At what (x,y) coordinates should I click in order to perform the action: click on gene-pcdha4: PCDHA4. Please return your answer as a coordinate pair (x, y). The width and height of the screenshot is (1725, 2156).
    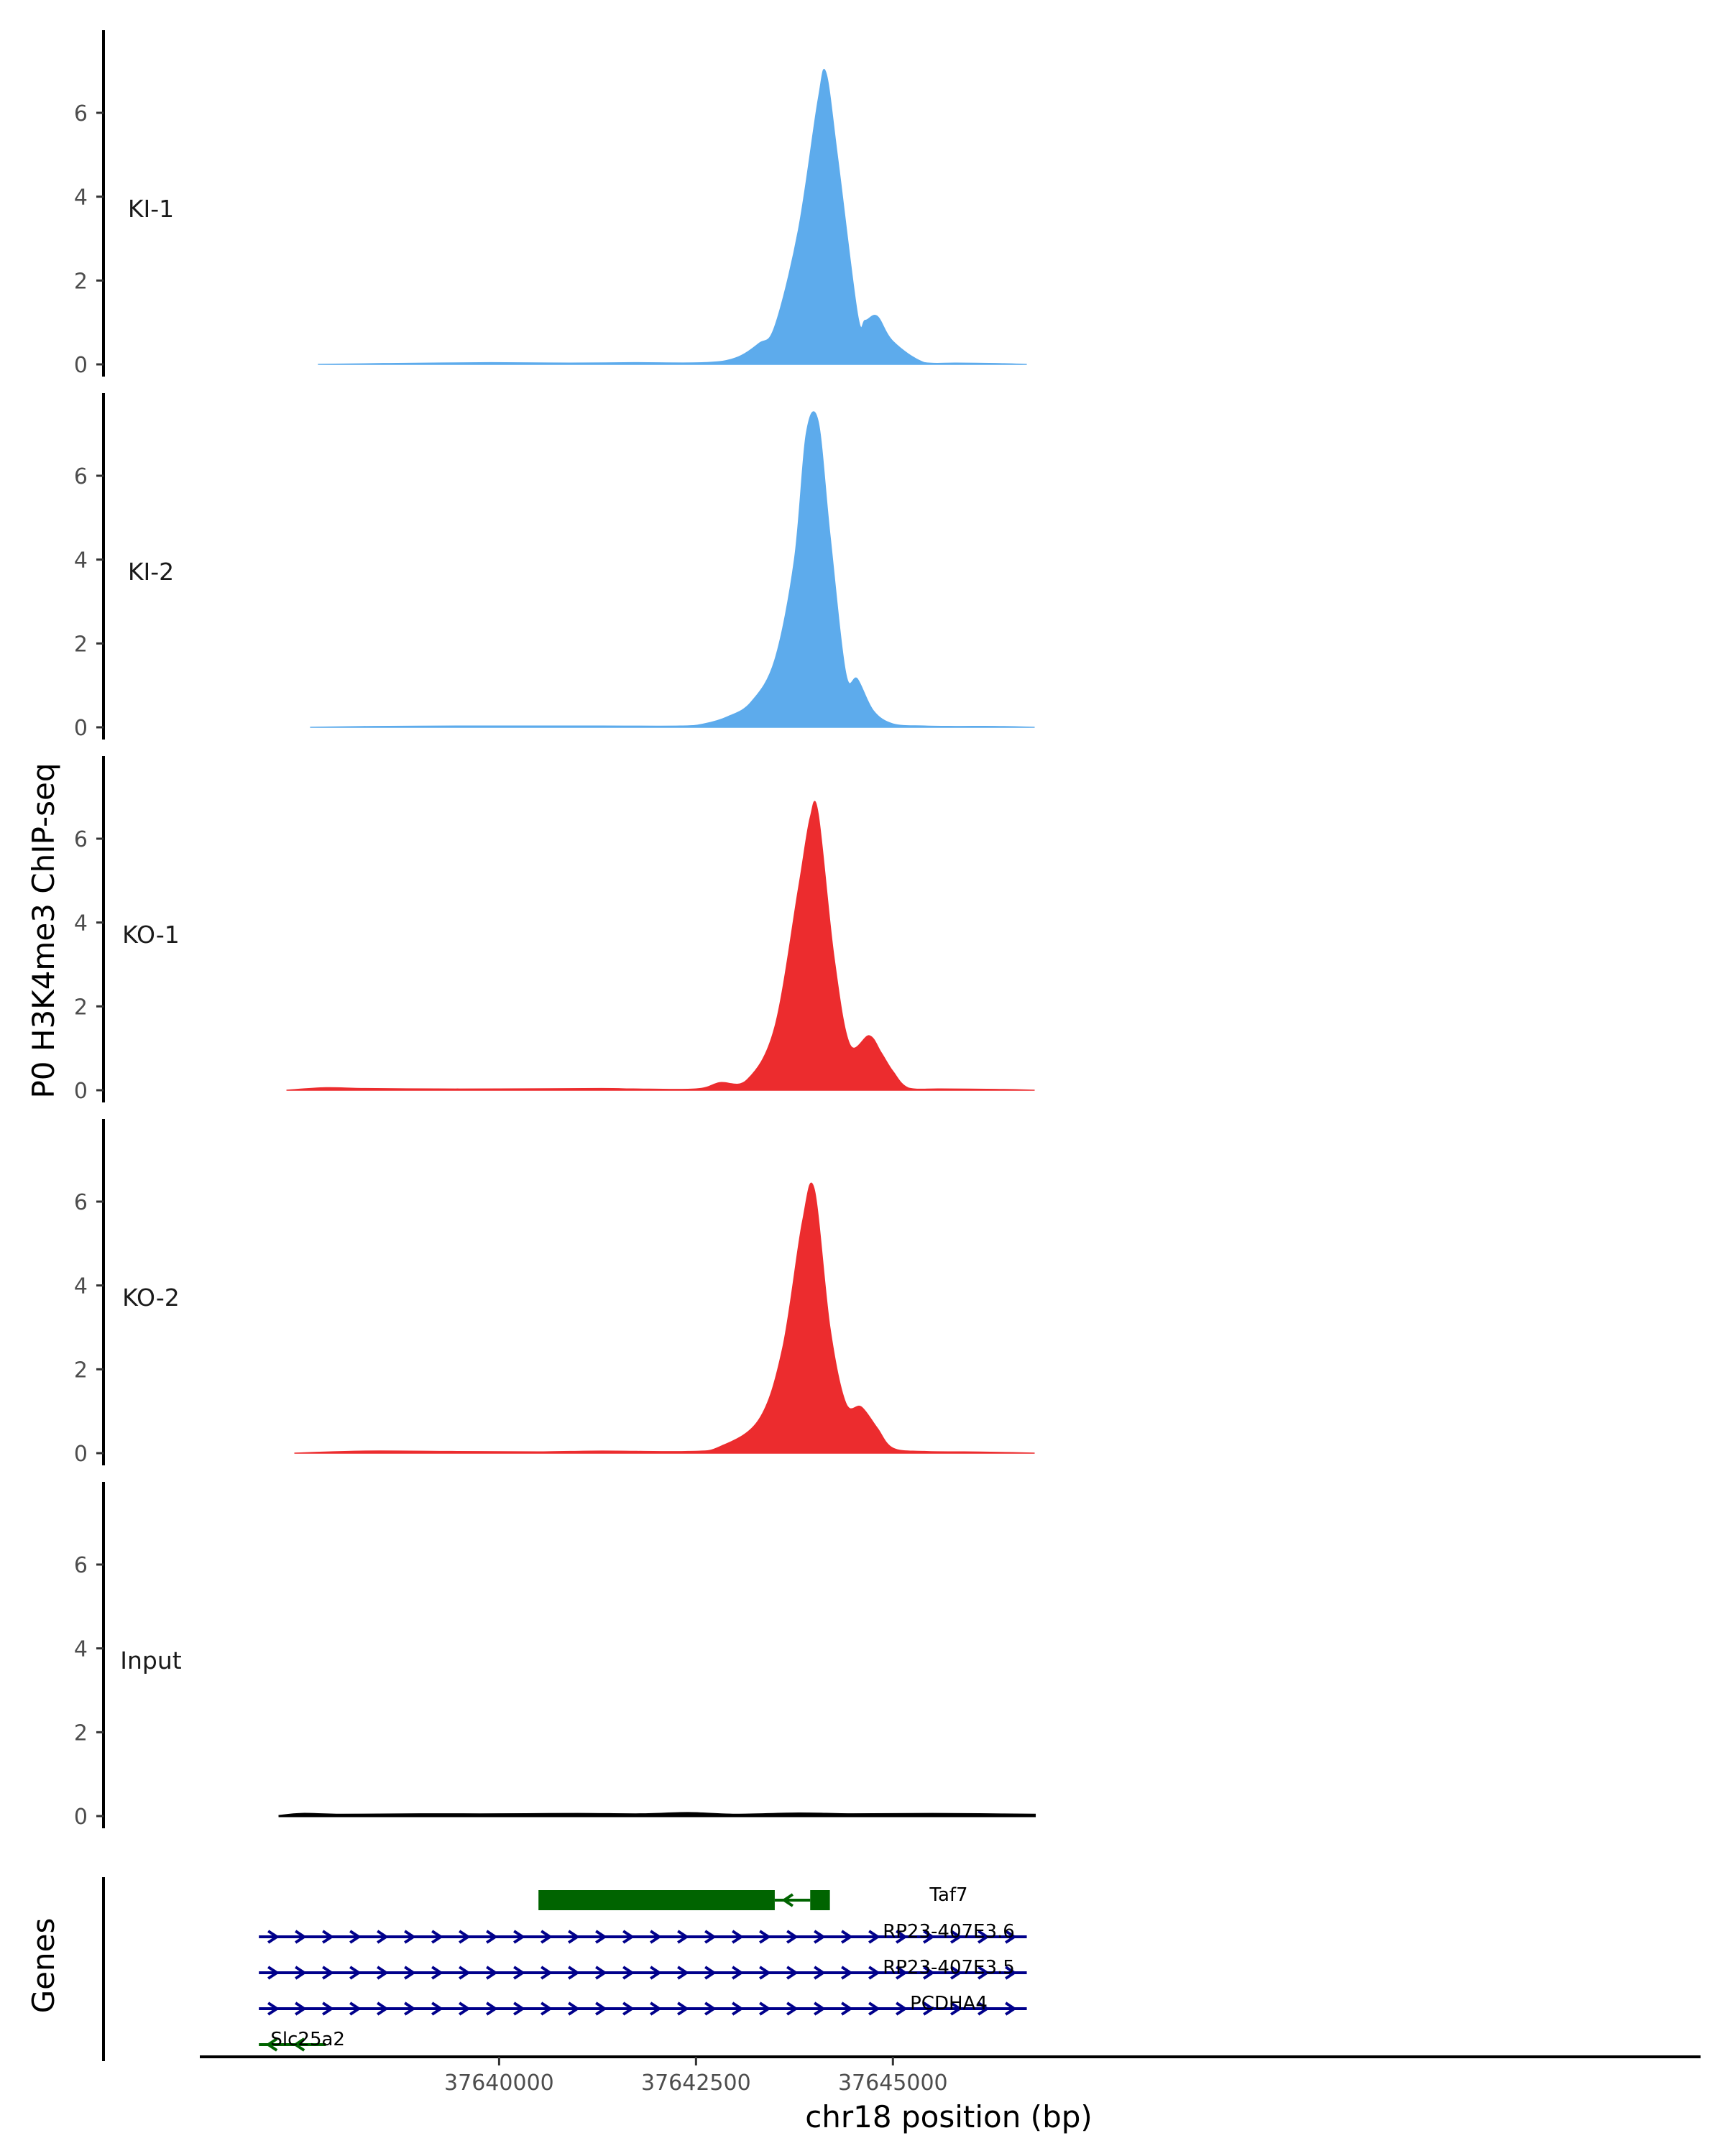
    Looking at the image, I should click on (643, 2004).